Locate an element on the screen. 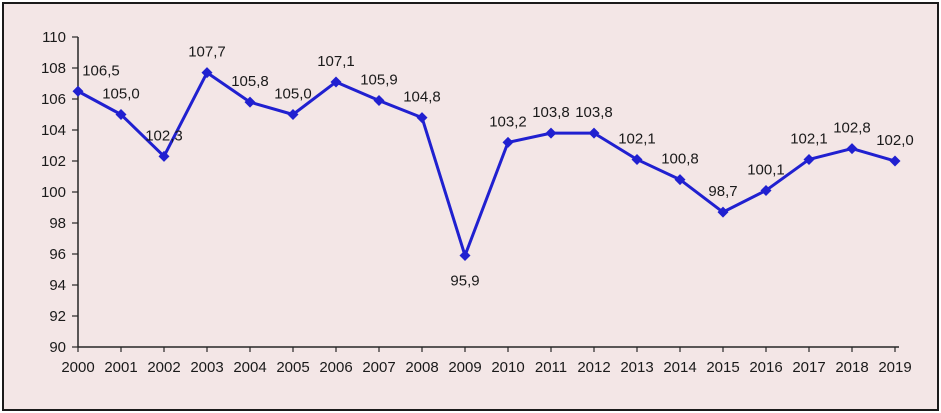 This screenshot has width=941, height=413. data-point-label: 102,8 is located at coordinates (852, 128).